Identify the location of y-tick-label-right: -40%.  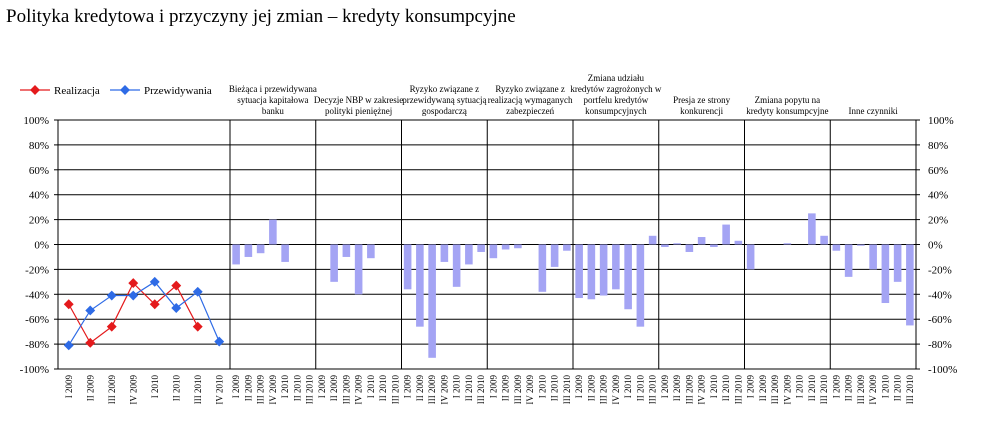
(940, 295).